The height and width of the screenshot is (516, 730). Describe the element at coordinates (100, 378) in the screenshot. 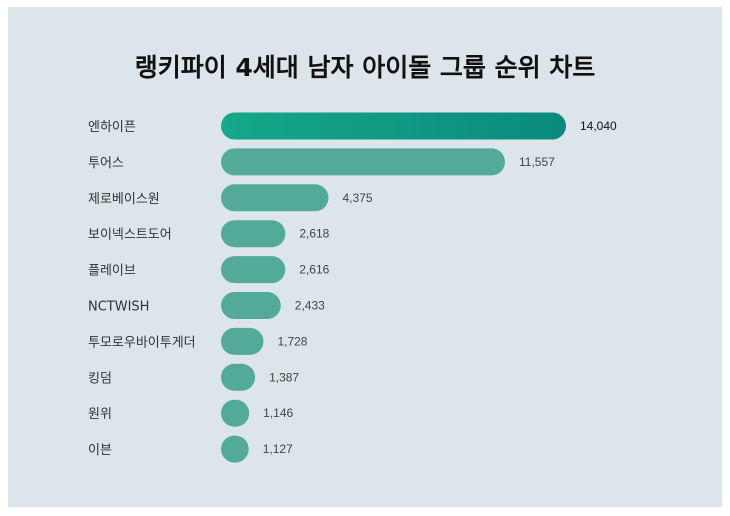

I see `category-label: 킹덤` at that location.